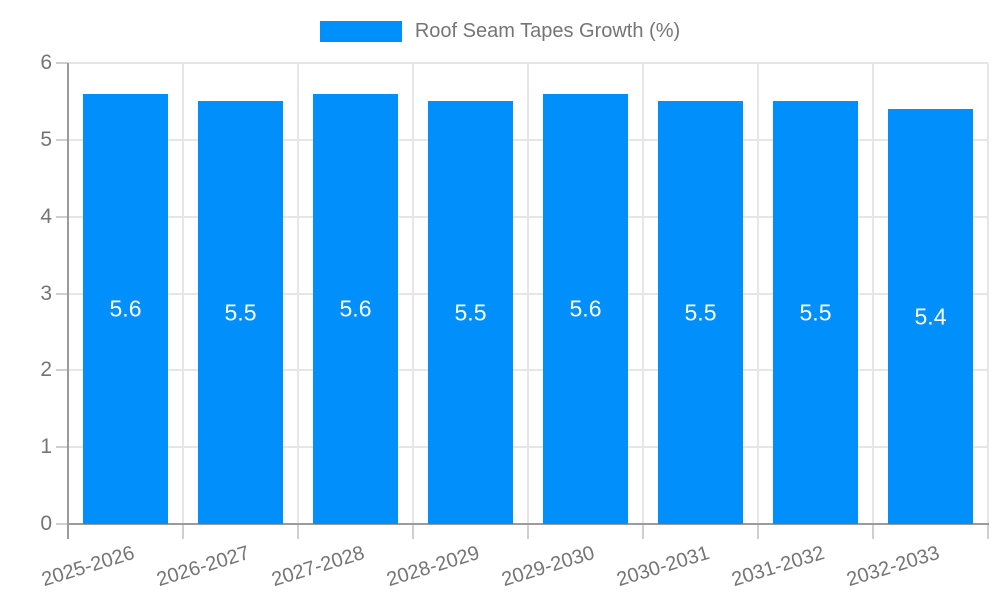 This screenshot has height=600, width=1000. What do you see at coordinates (203, 567) in the screenshot?
I see `x-axis-tick-label: 2026-2027` at bounding box center [203, 567].